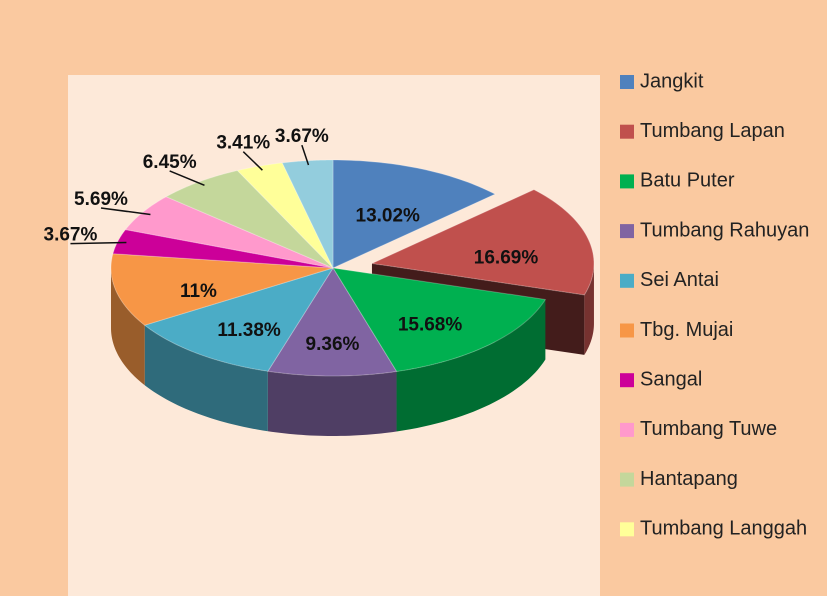 The width and height of the screenshot is (827, 596). I want to click on legend-label: Sangal, so click(671, 379).